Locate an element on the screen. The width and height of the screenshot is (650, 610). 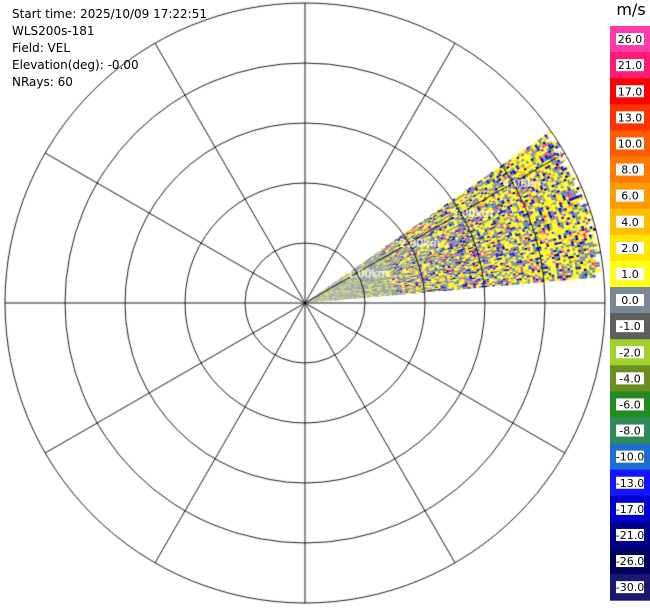
colorbar-unit: m/s is located at coordinates (631, 9).